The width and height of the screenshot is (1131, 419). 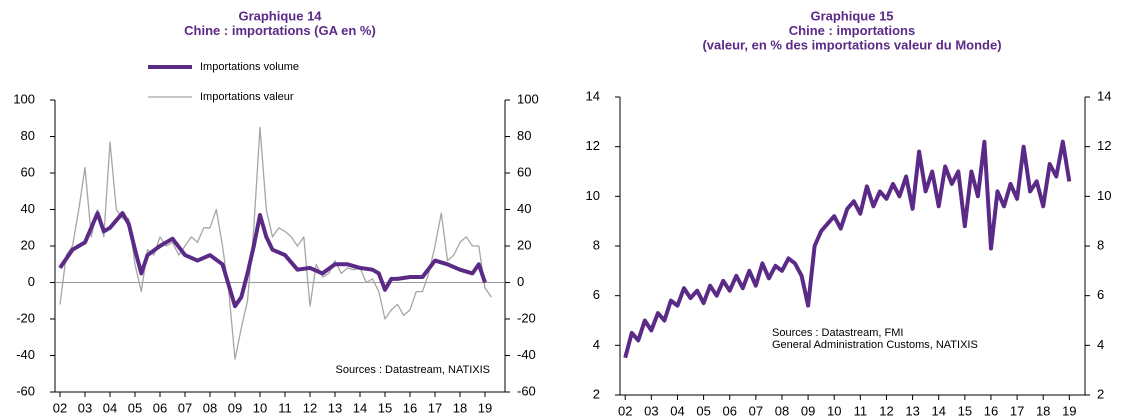 I want to click on y-tick-label: 2, so click(x=596, y=393).